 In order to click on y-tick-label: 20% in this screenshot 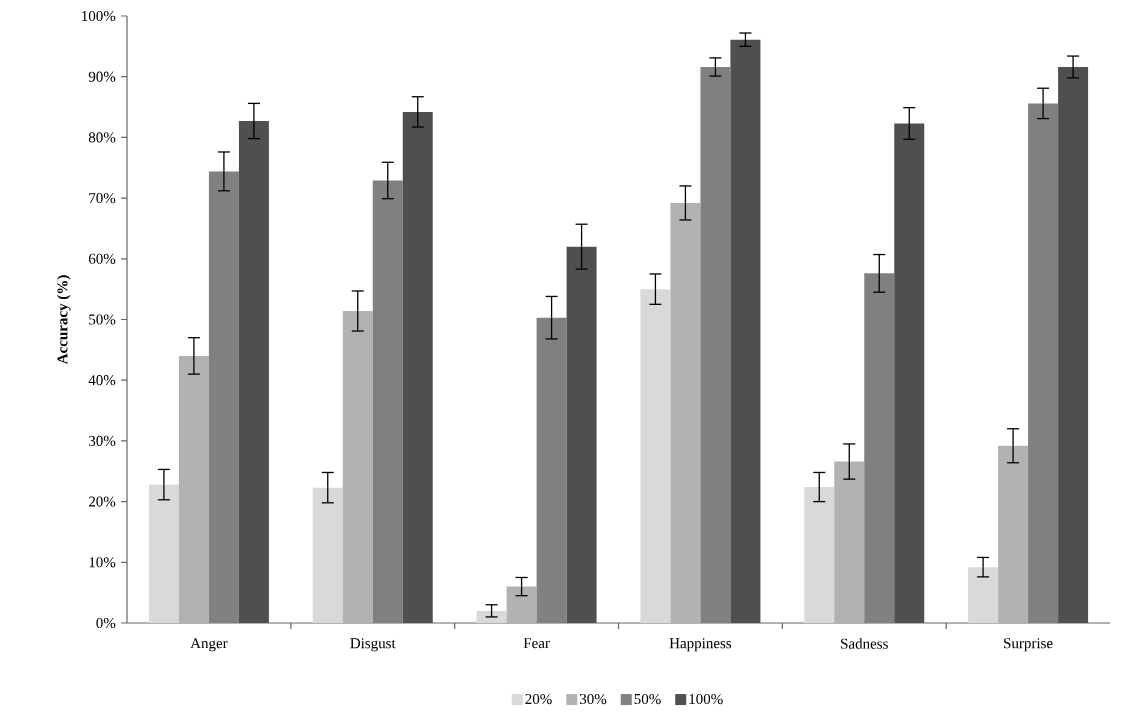, I will do `click(102, 501)`.